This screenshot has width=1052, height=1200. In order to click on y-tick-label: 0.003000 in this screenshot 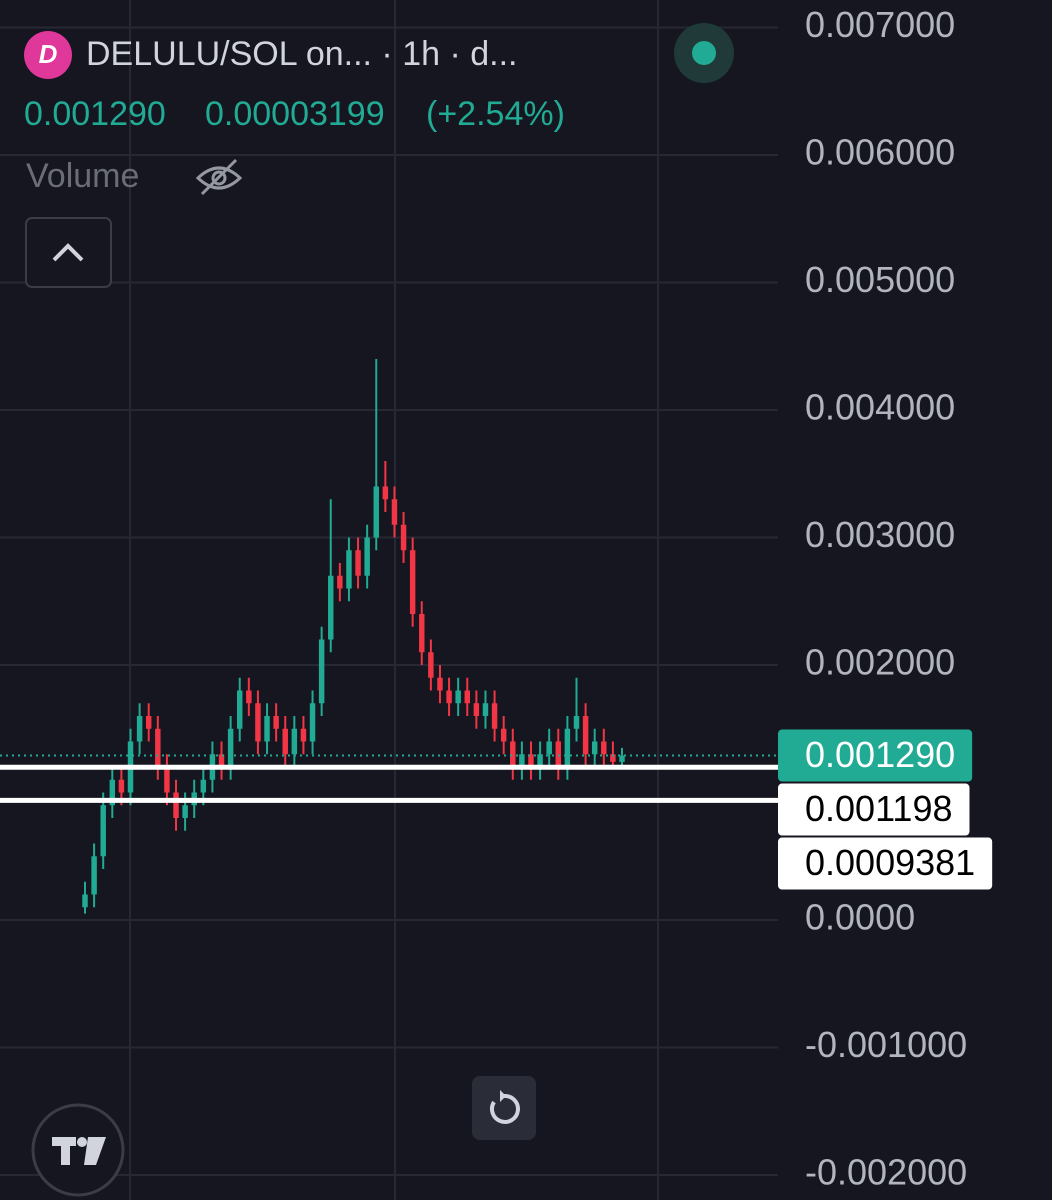, I will do `click(880, 534)`.